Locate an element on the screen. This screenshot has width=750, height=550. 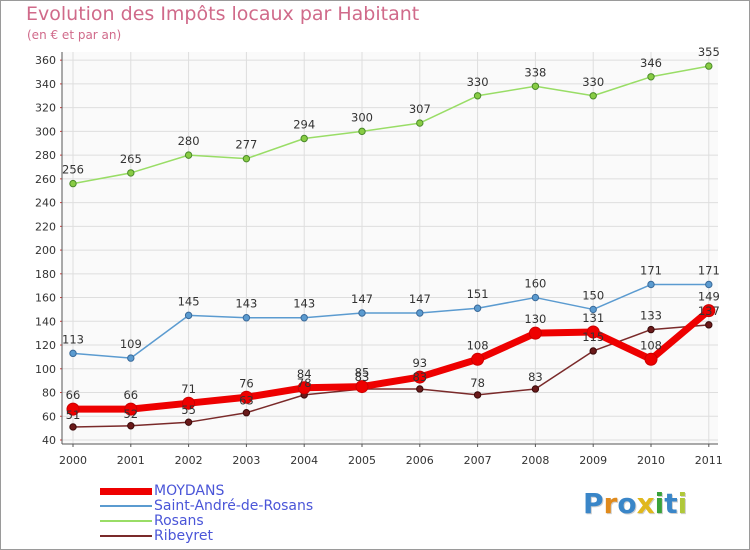
data-label-saint-andre-de-rosans: 150 is located at coordinates (593, 295).